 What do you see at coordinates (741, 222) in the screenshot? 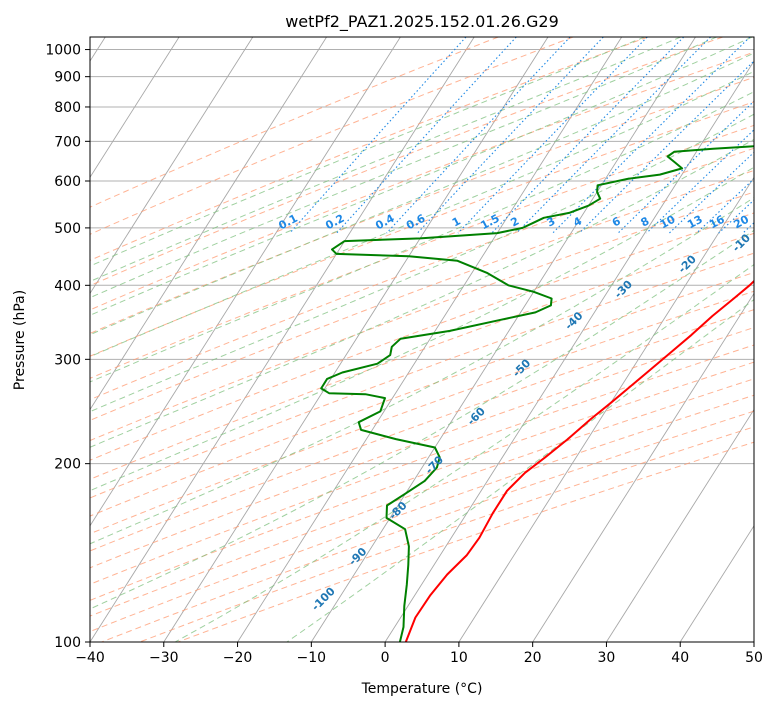
I see `mixing-ratio-label: 20` at bounding box center [741, 222].